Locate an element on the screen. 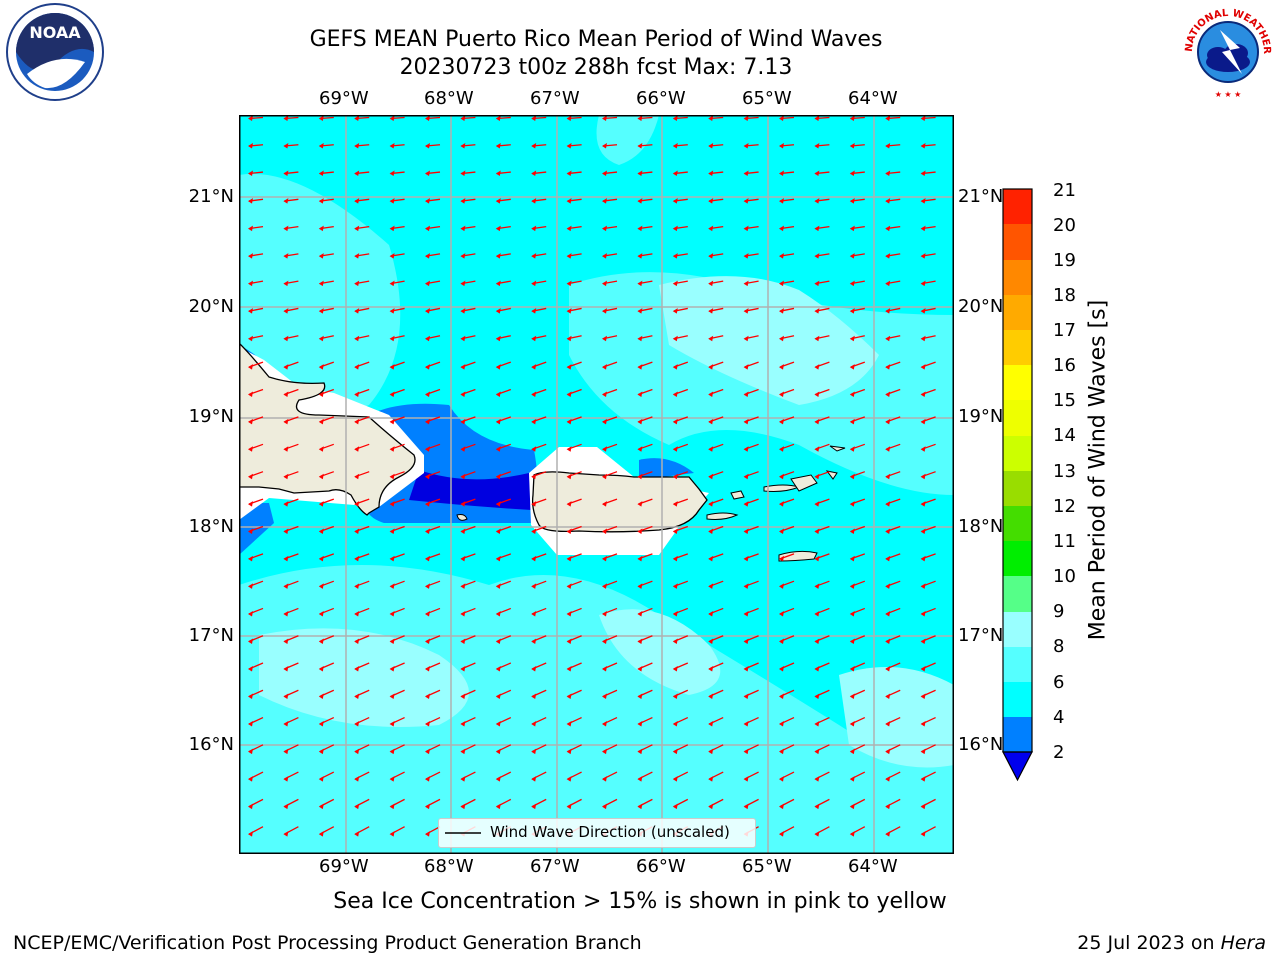  noaa-logo-icon: NOAA is located at coordinates (55, 52).